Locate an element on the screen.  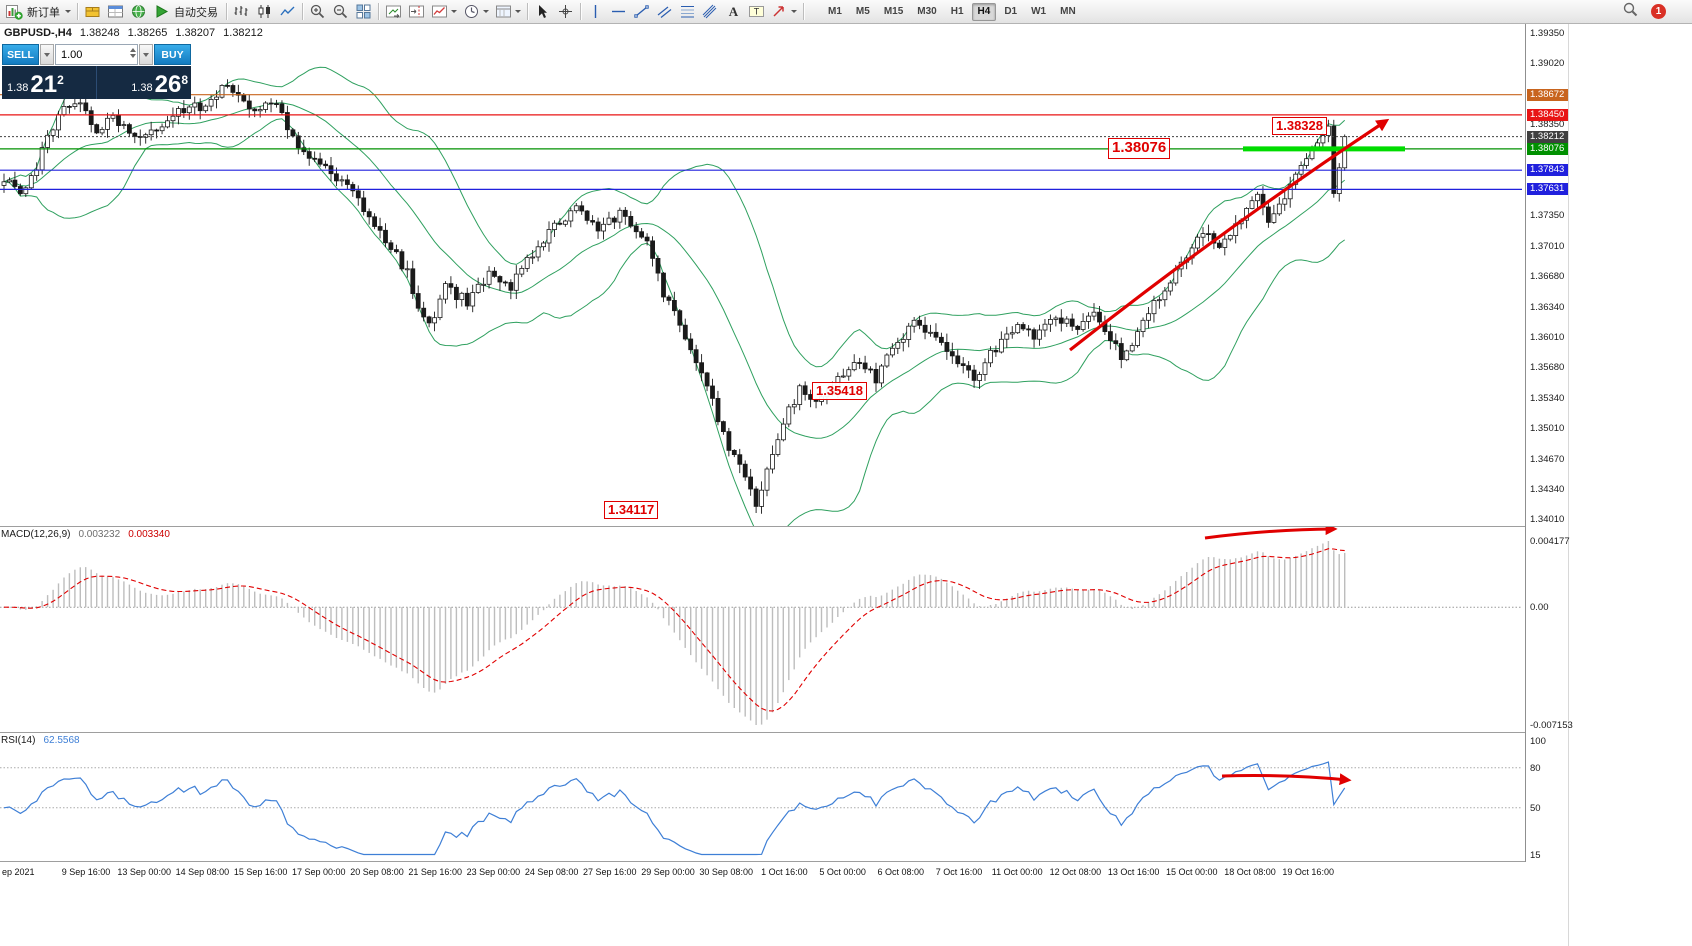
bars-icon is located at coordinates (241, 11).